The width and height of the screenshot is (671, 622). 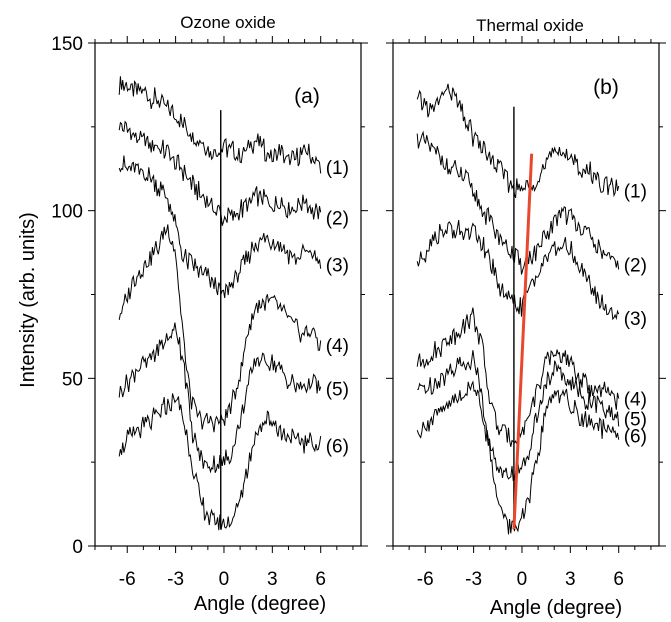 I want to click on panel-a-tag: (a), so click(x=307, y=96).